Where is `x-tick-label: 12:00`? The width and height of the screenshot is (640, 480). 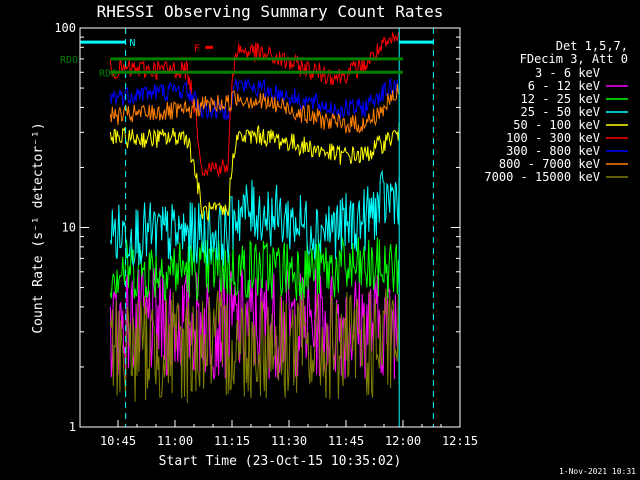
x-tick-label: 12:00 is located at coordinates (403, 441).